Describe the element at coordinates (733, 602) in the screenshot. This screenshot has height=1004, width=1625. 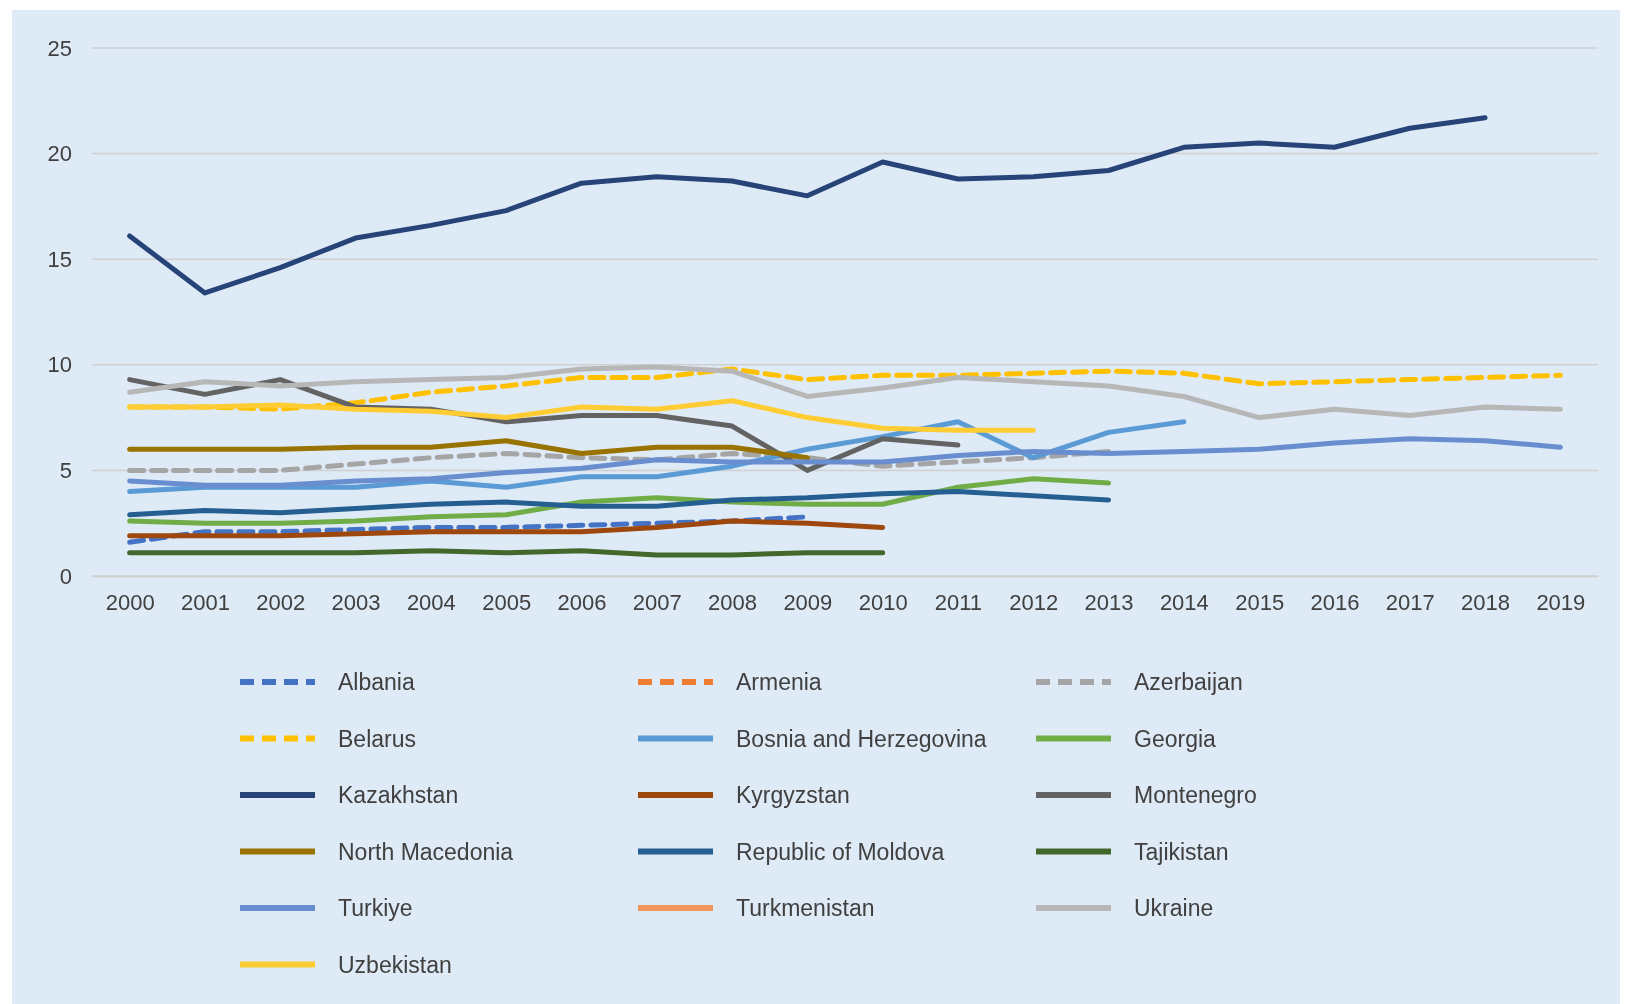
I see `x-tick-label: 2008` at that location.